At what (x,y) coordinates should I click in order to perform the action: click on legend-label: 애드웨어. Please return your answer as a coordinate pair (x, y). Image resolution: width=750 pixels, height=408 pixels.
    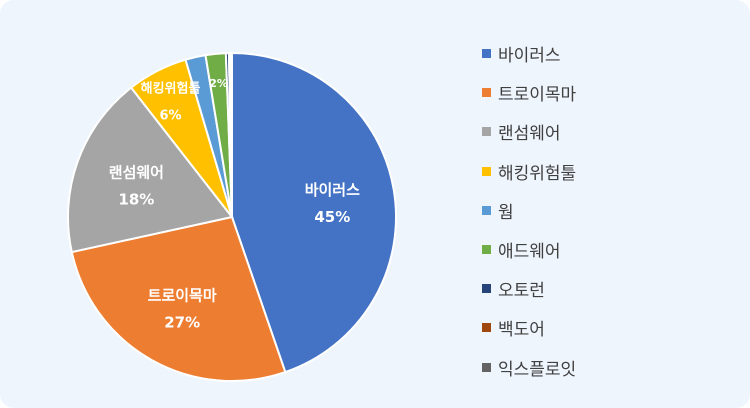
    Looking at the image, I should click on (529, 252).